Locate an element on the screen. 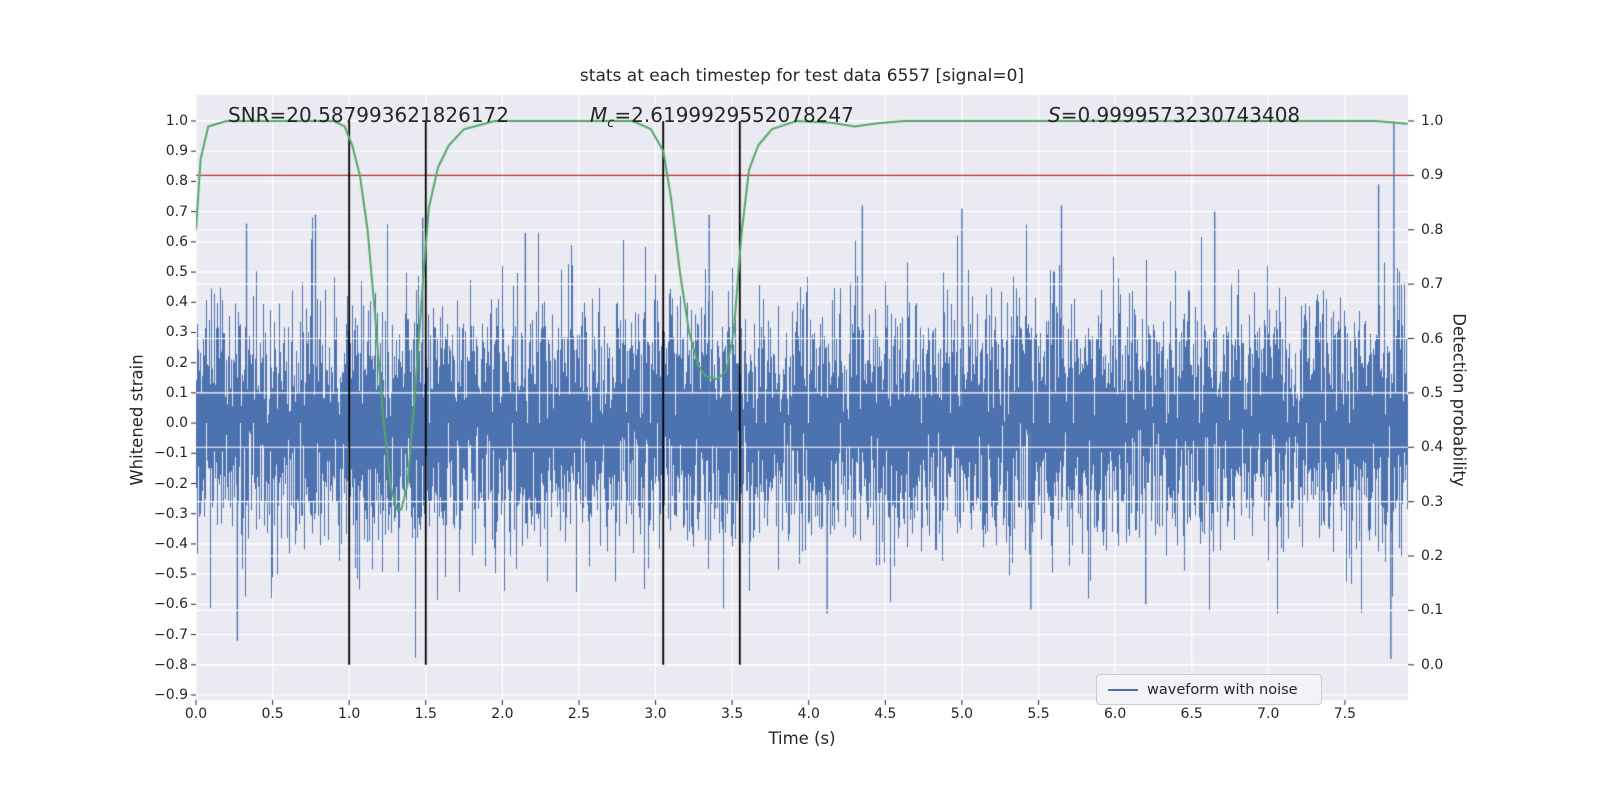 The width and height of the screenshot is (1600, 800). y-axis-label-right: Detection probability is located at coordinates (1459, 400).